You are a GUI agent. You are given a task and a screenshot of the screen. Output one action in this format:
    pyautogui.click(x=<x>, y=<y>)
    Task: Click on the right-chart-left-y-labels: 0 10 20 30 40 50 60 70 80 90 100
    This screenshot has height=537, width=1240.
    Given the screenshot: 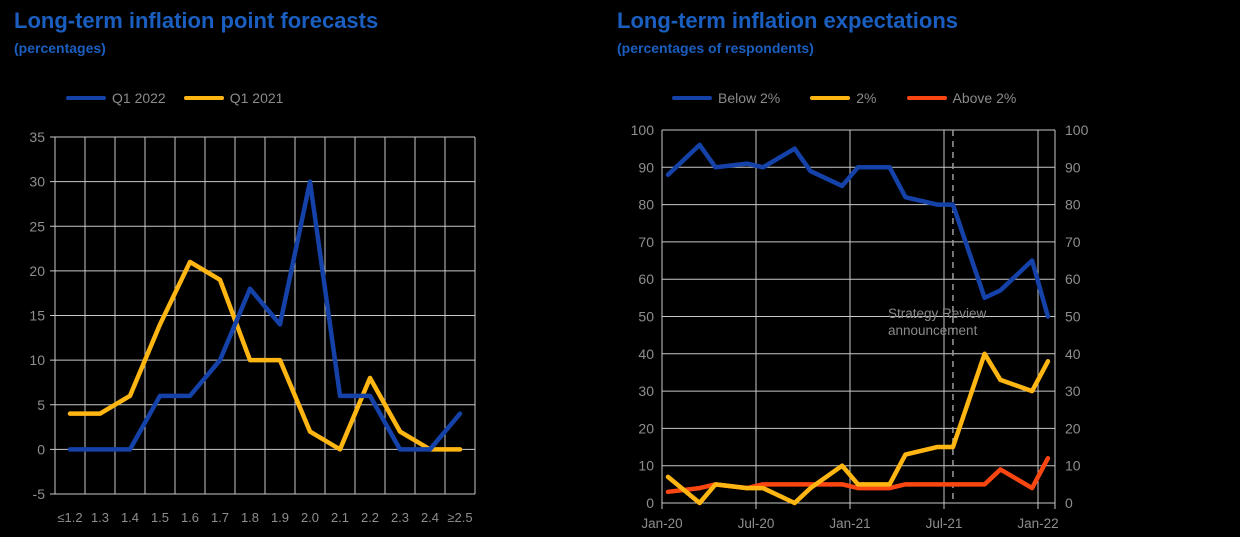 What is the action you would take?
    pyautogui.click(x=643, y=316)
    